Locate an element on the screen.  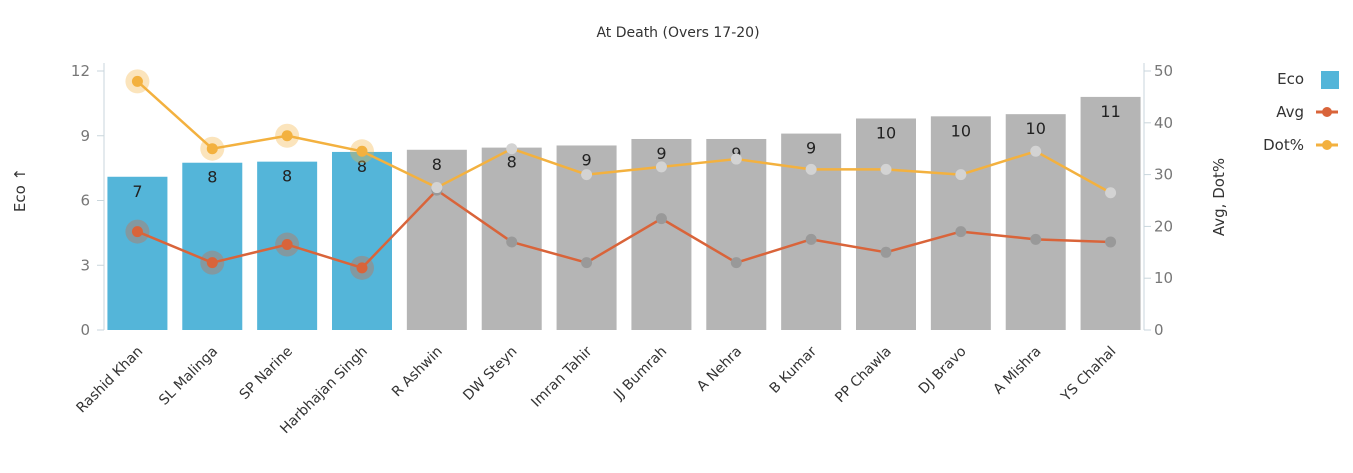
legend-label: Eco is located at coordinates (1290, 79).